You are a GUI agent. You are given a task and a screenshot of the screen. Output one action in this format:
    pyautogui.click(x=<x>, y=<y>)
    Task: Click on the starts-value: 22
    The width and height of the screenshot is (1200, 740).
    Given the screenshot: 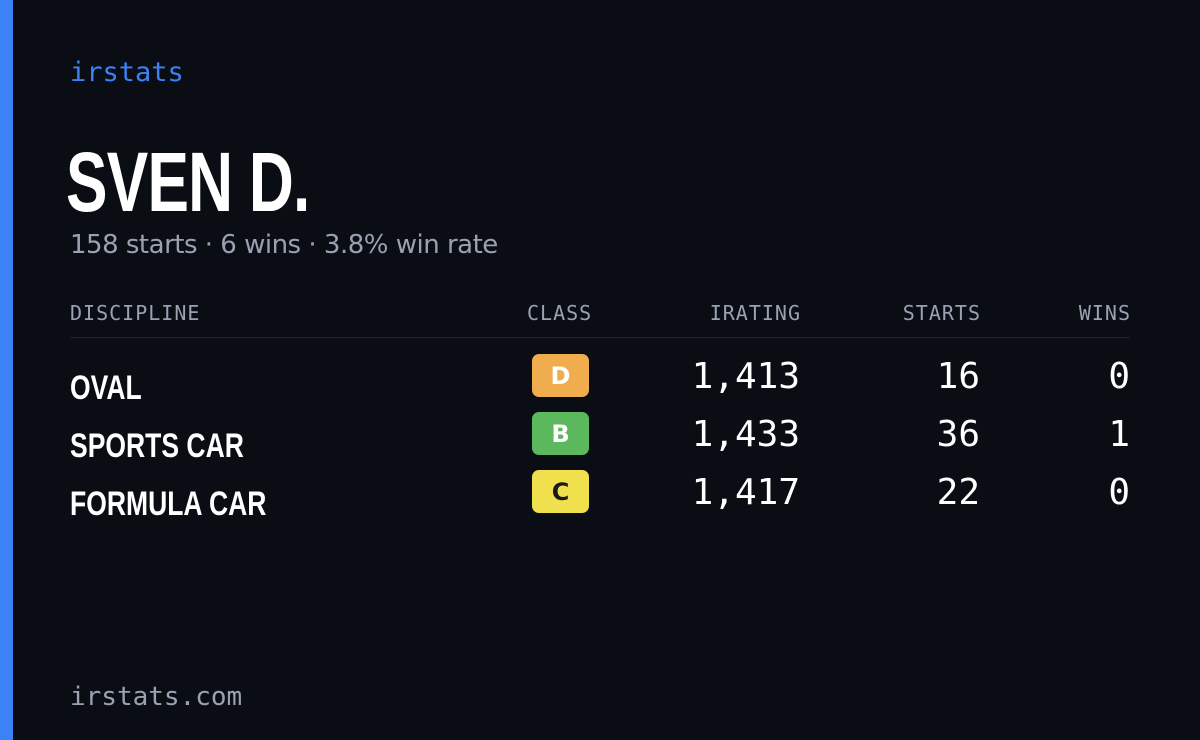 What is the action you would take?
    pyautogui.click(x=958, y=492)
    